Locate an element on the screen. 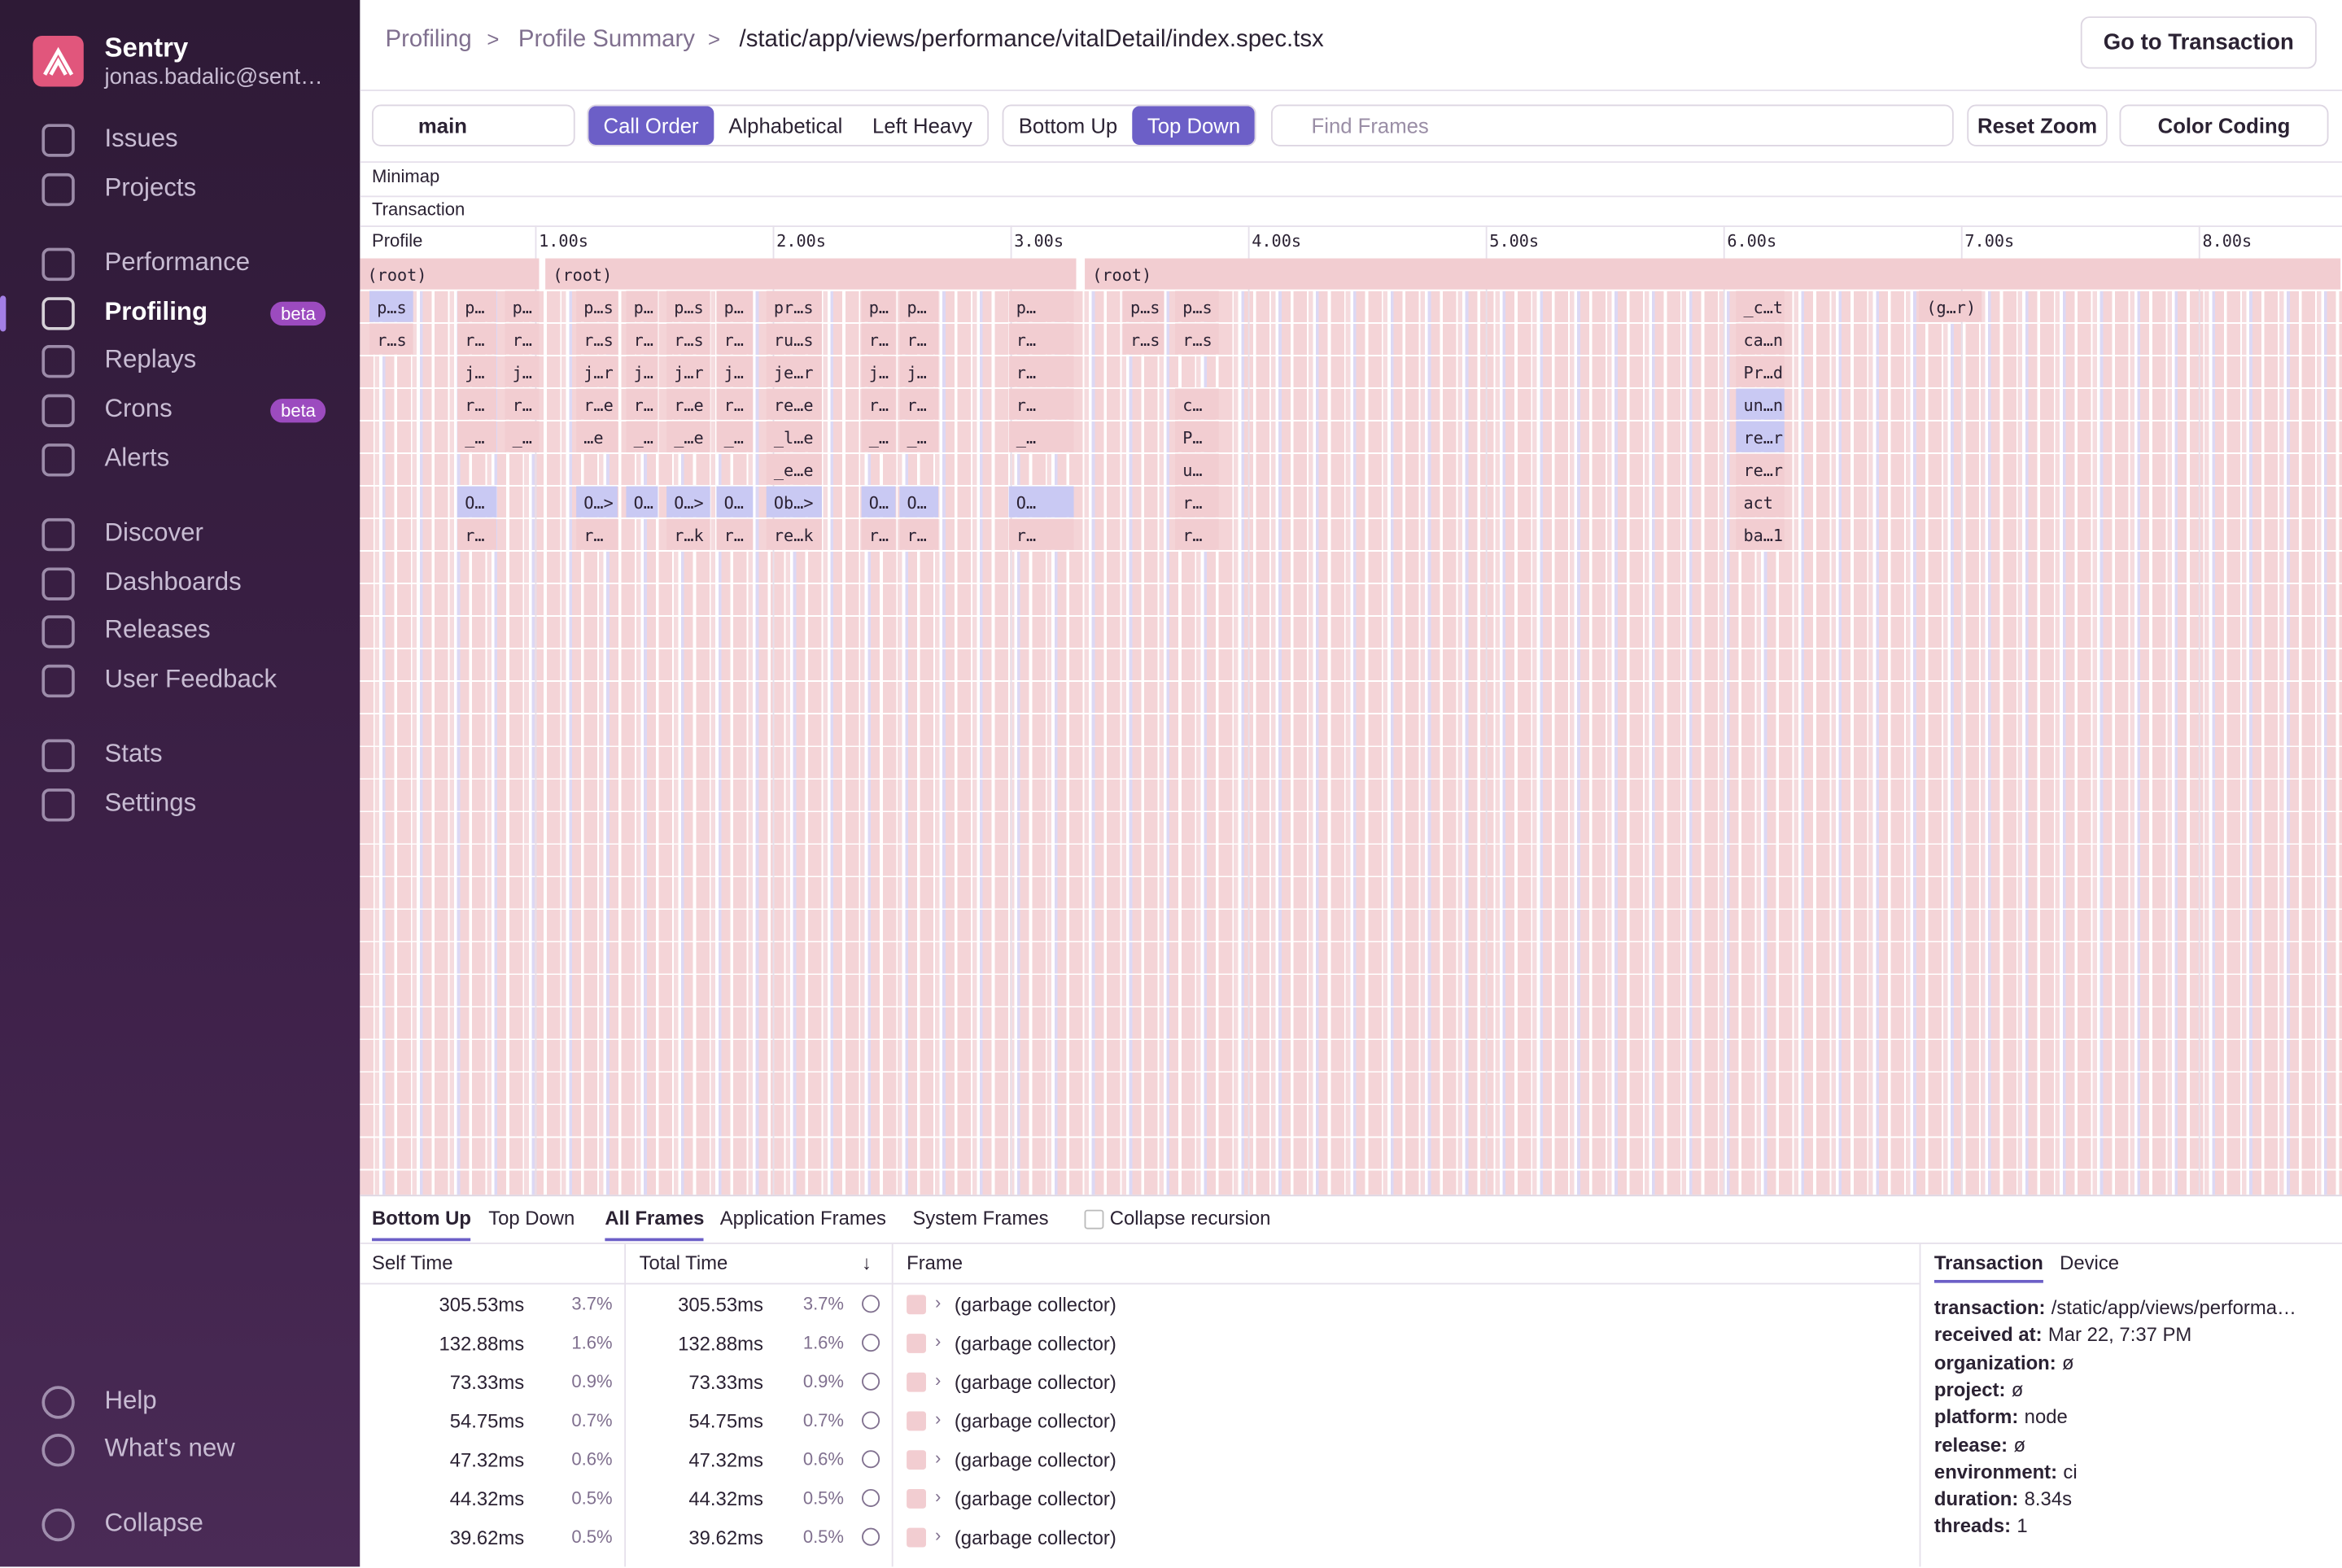 This screenshot has height=1568, width=2342. x-tick-label: 7.00s is located at coordinates (1989, 241).